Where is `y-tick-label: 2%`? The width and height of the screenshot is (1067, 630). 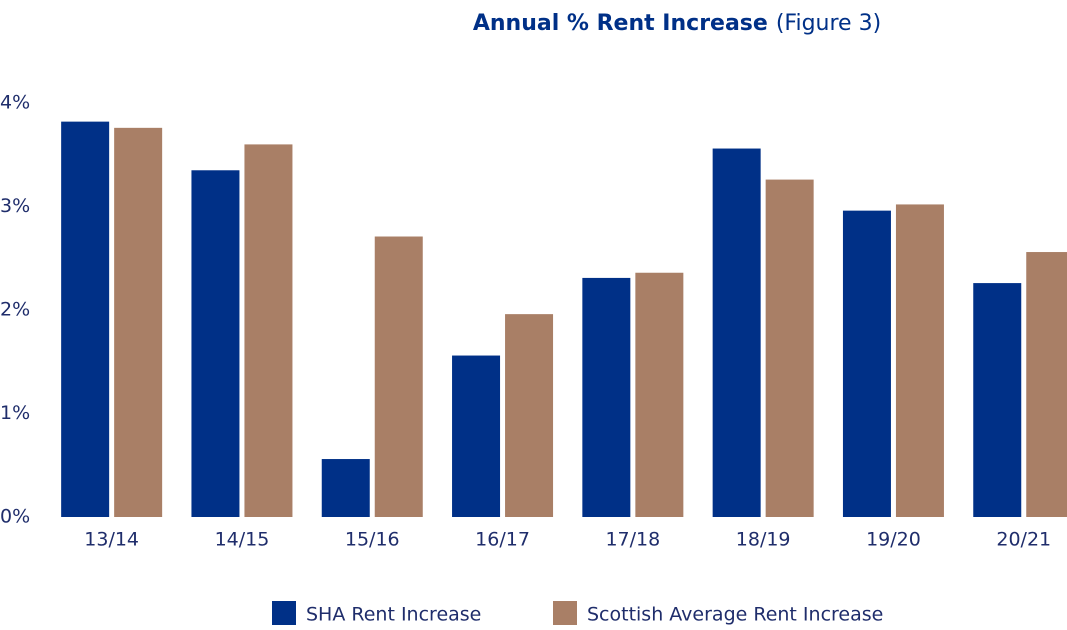
y-tick-label: 2% is located at coordinates (15, 310).